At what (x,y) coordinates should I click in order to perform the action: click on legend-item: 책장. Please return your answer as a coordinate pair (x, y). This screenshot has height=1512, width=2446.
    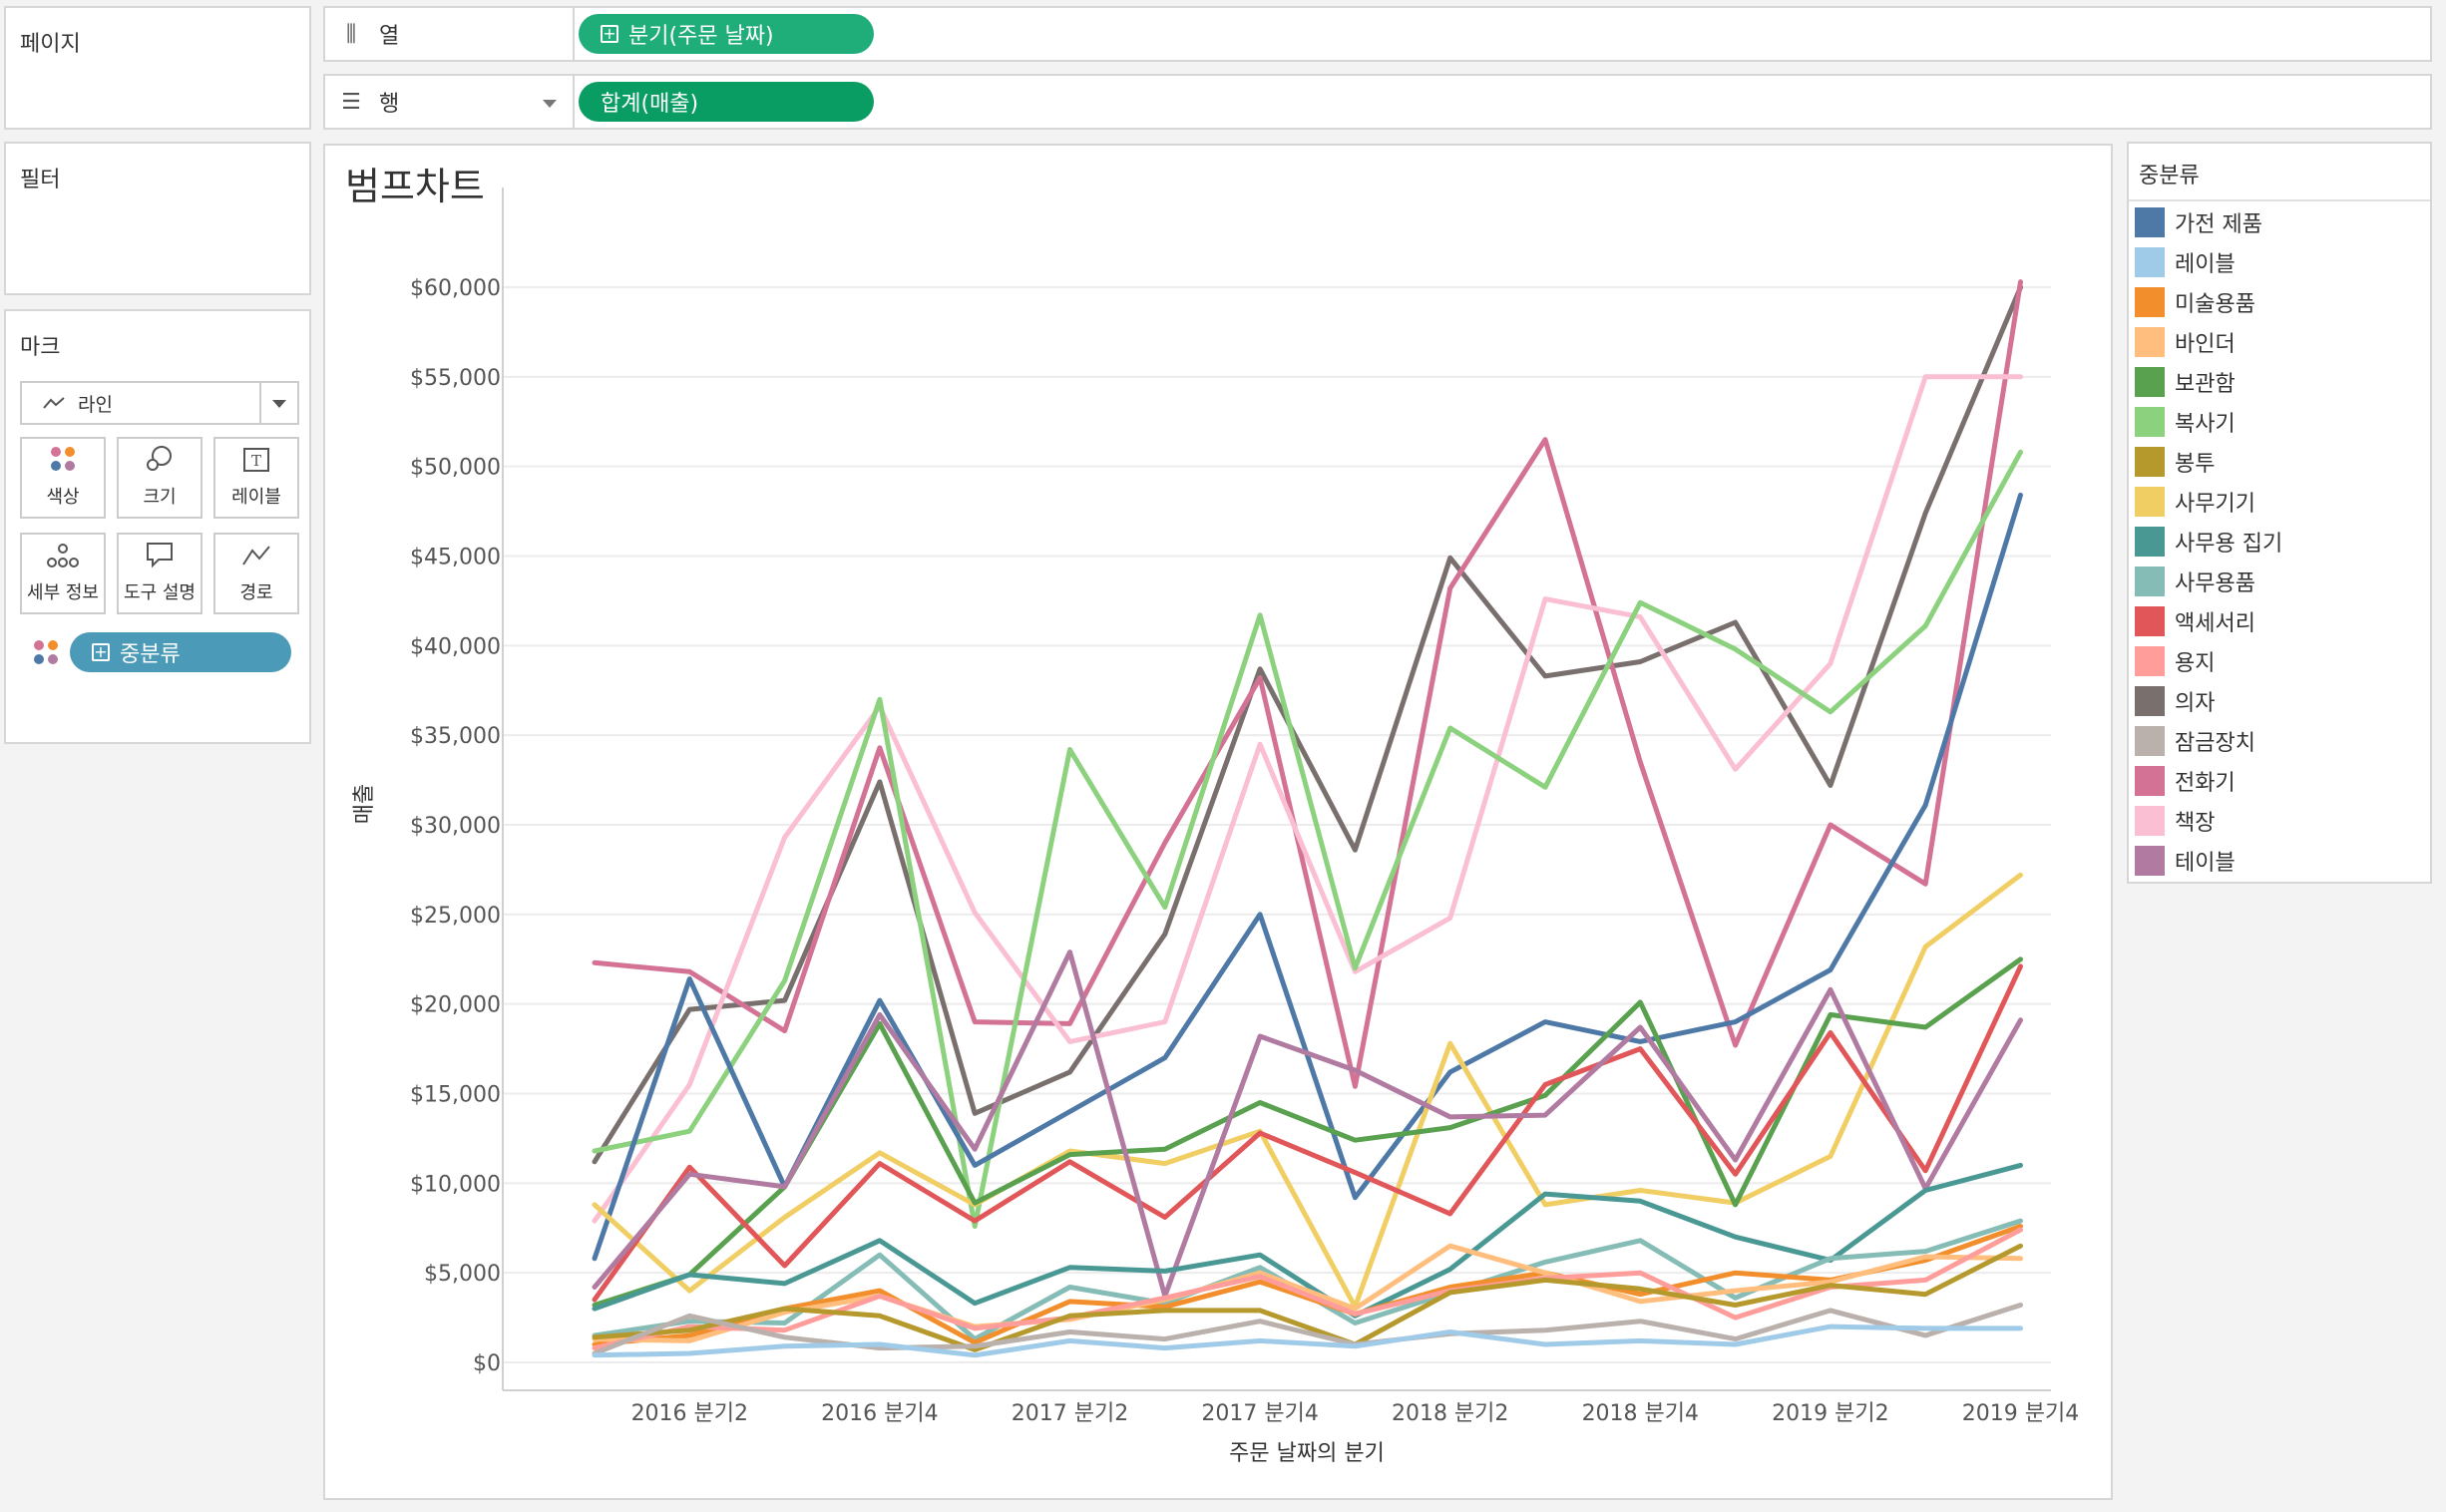
    Looking at the image, I should click on (2175, 821).